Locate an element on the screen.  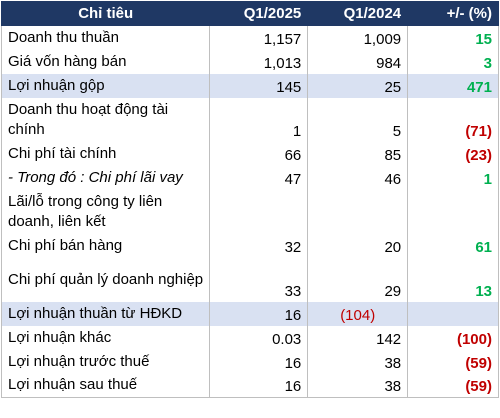
value-change: (71) is located at coordinates (453, 119).